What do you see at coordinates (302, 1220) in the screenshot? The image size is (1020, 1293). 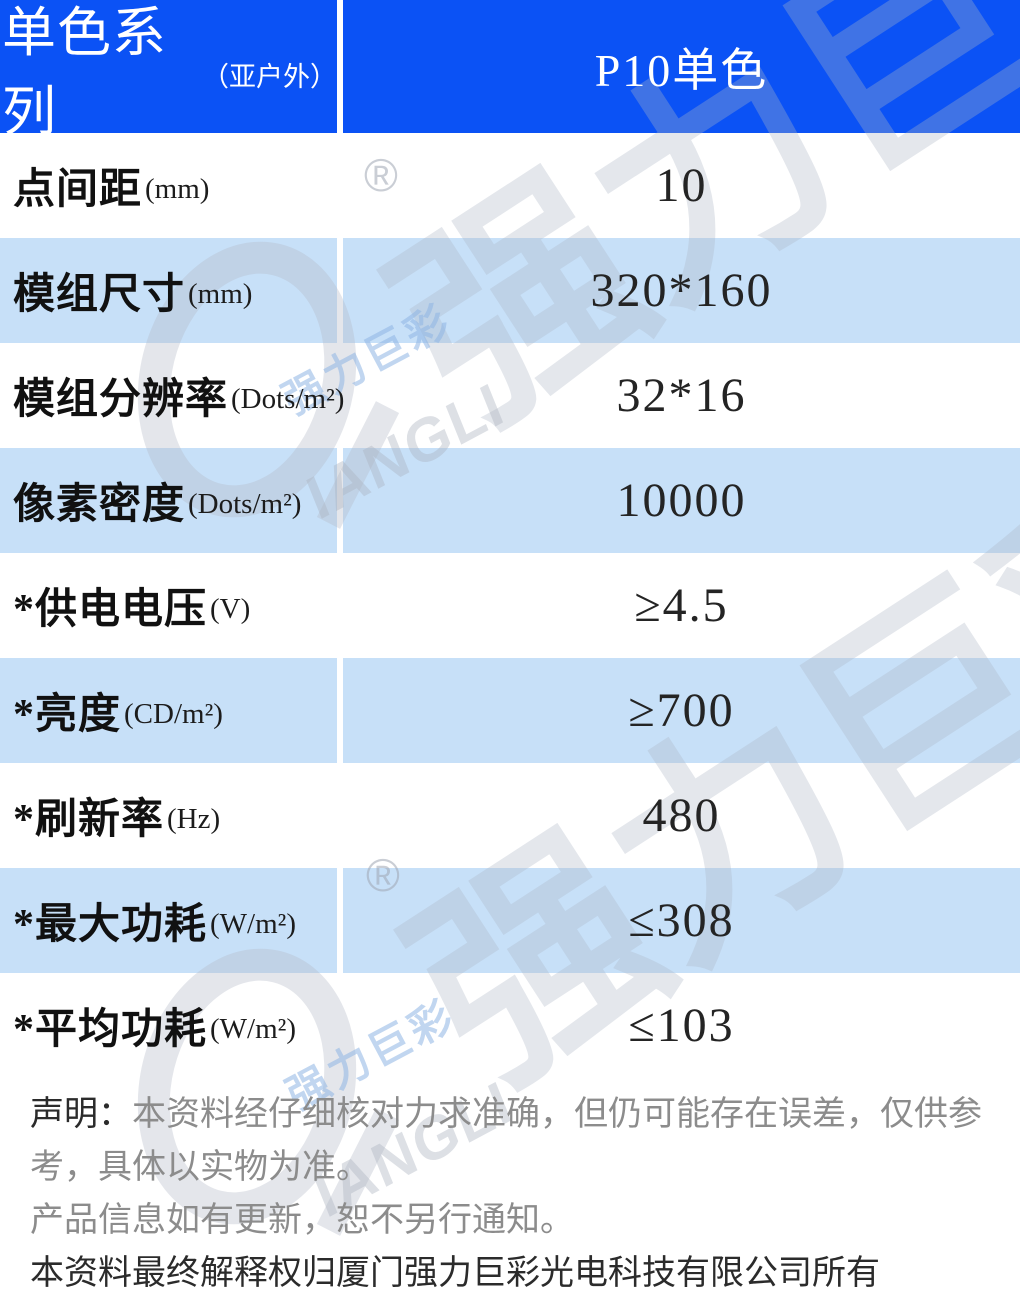 I see `update-note: 产品信息如有更新，恕不另行通知。` at bounding box center [302, 1220].